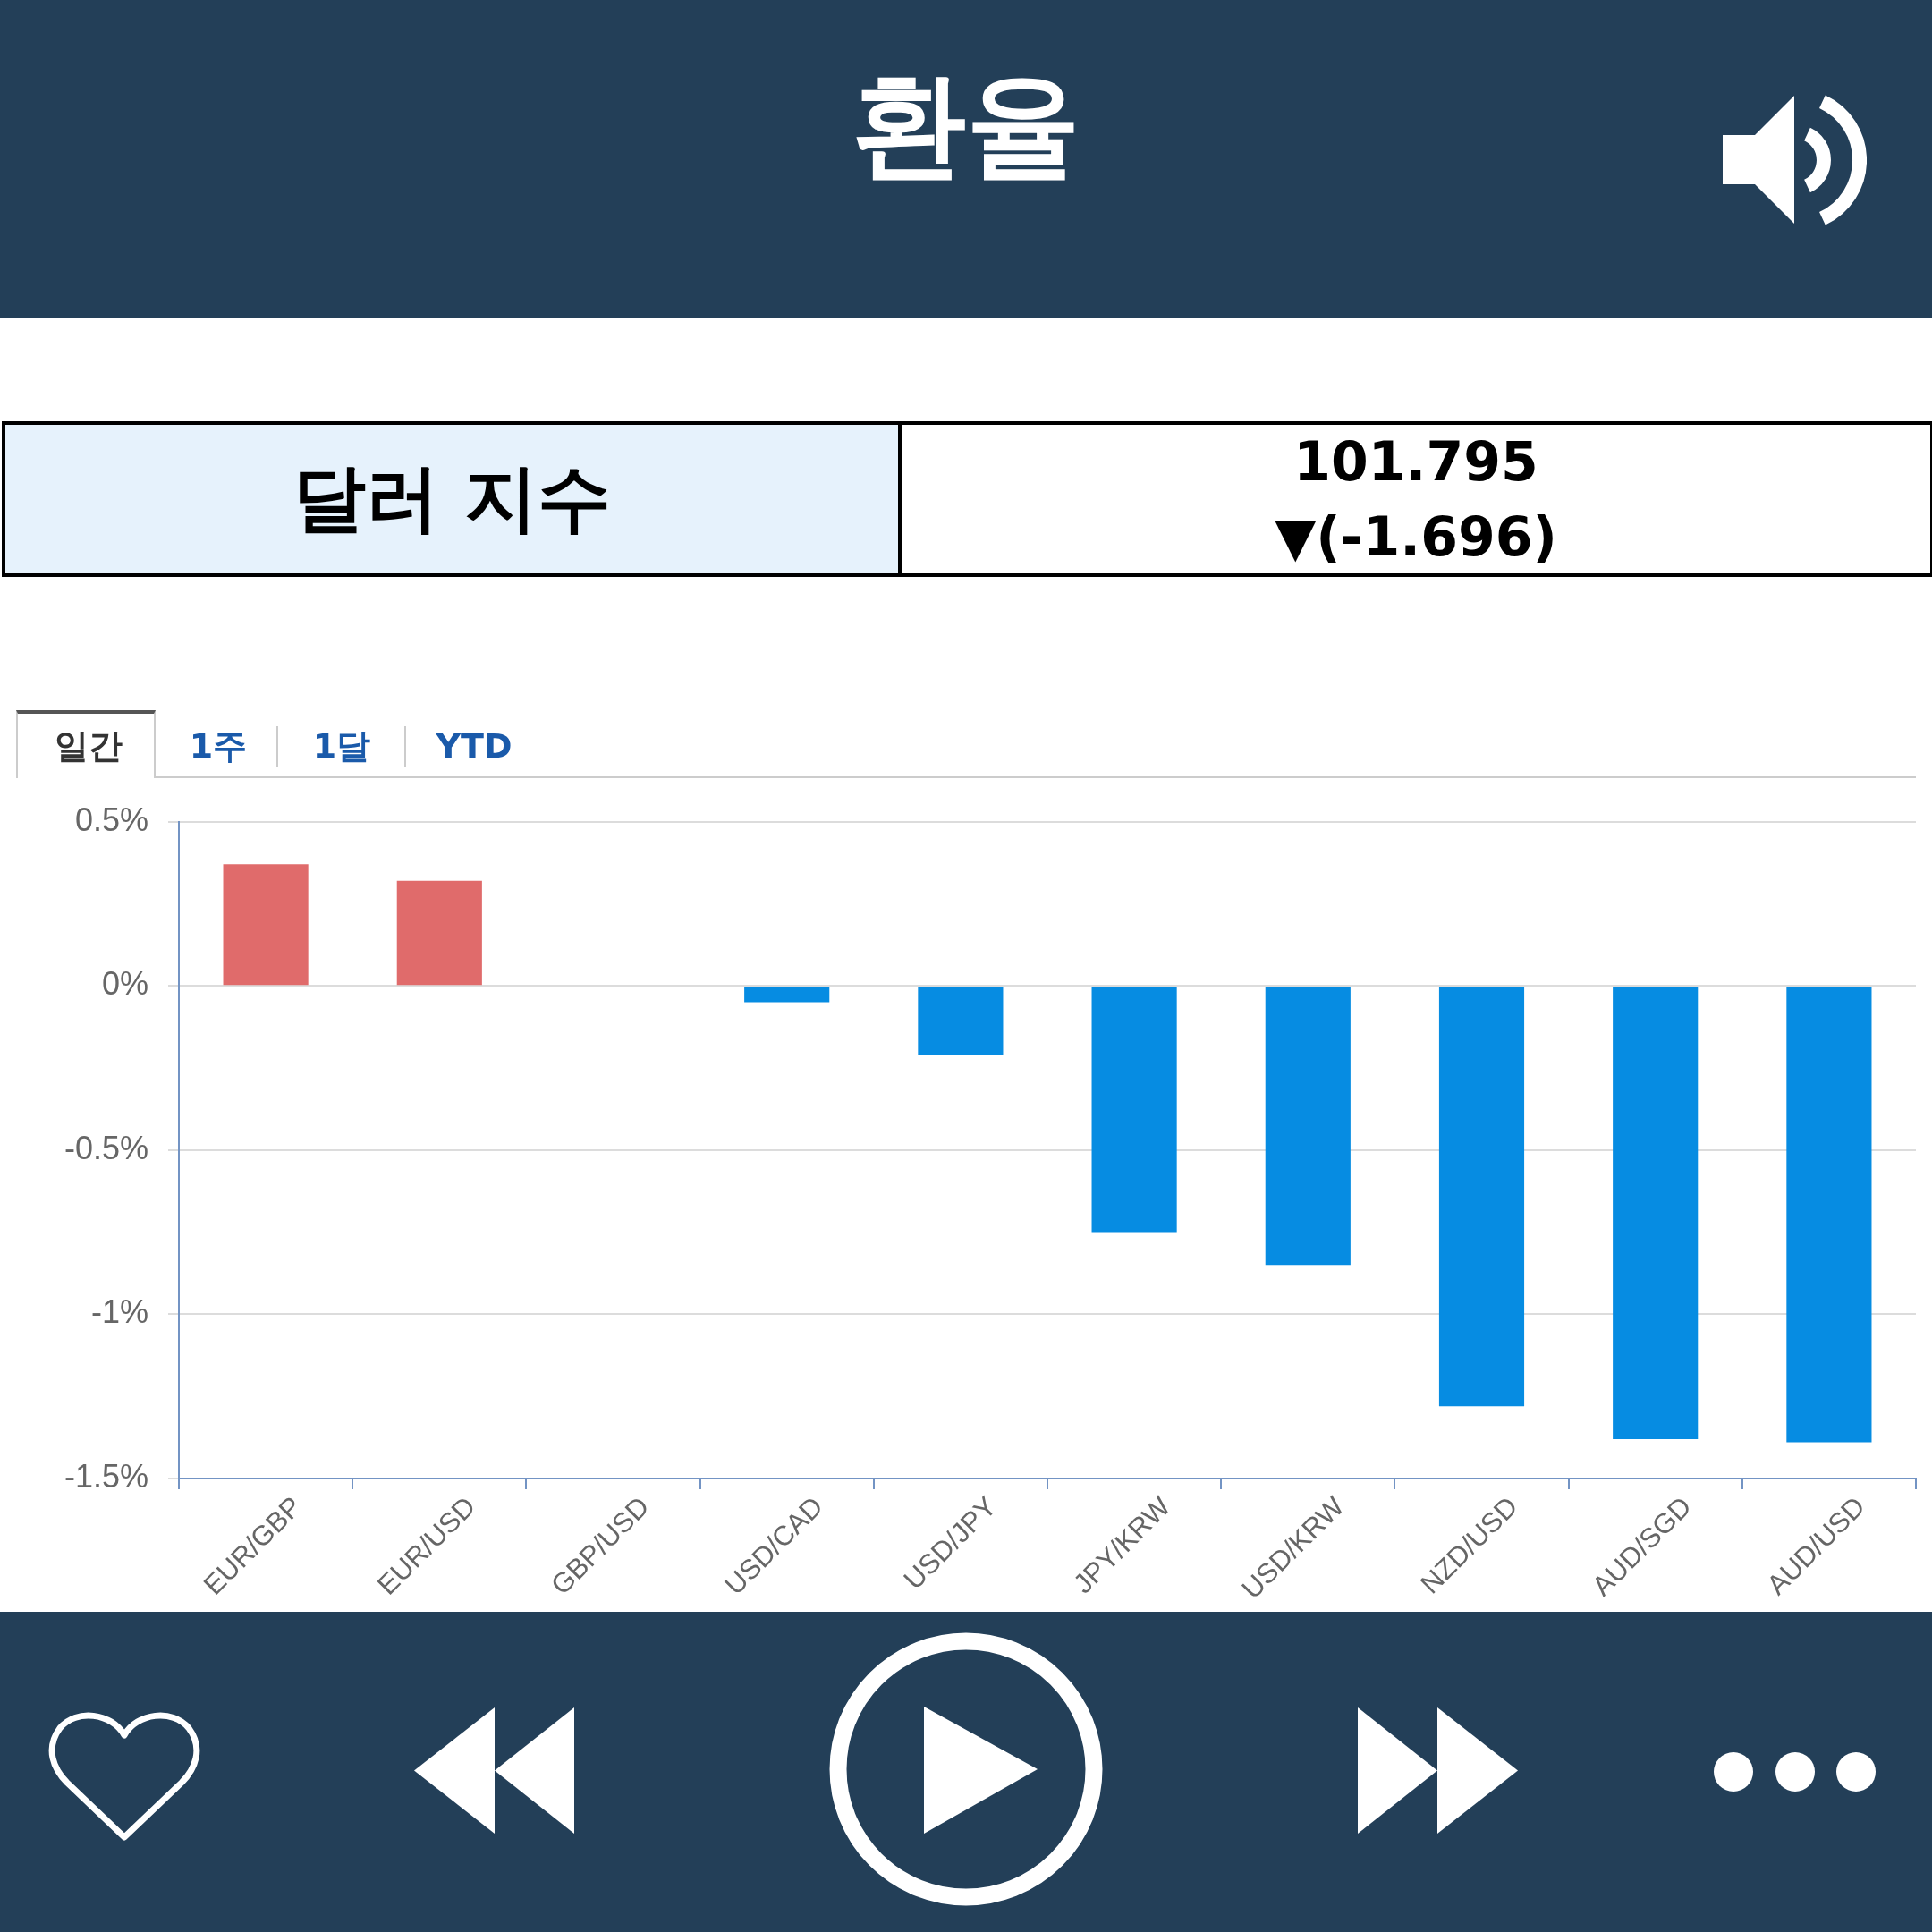 The image size is (1932, 1932). I want to click on text: 달러 지수, so click(452, 498).